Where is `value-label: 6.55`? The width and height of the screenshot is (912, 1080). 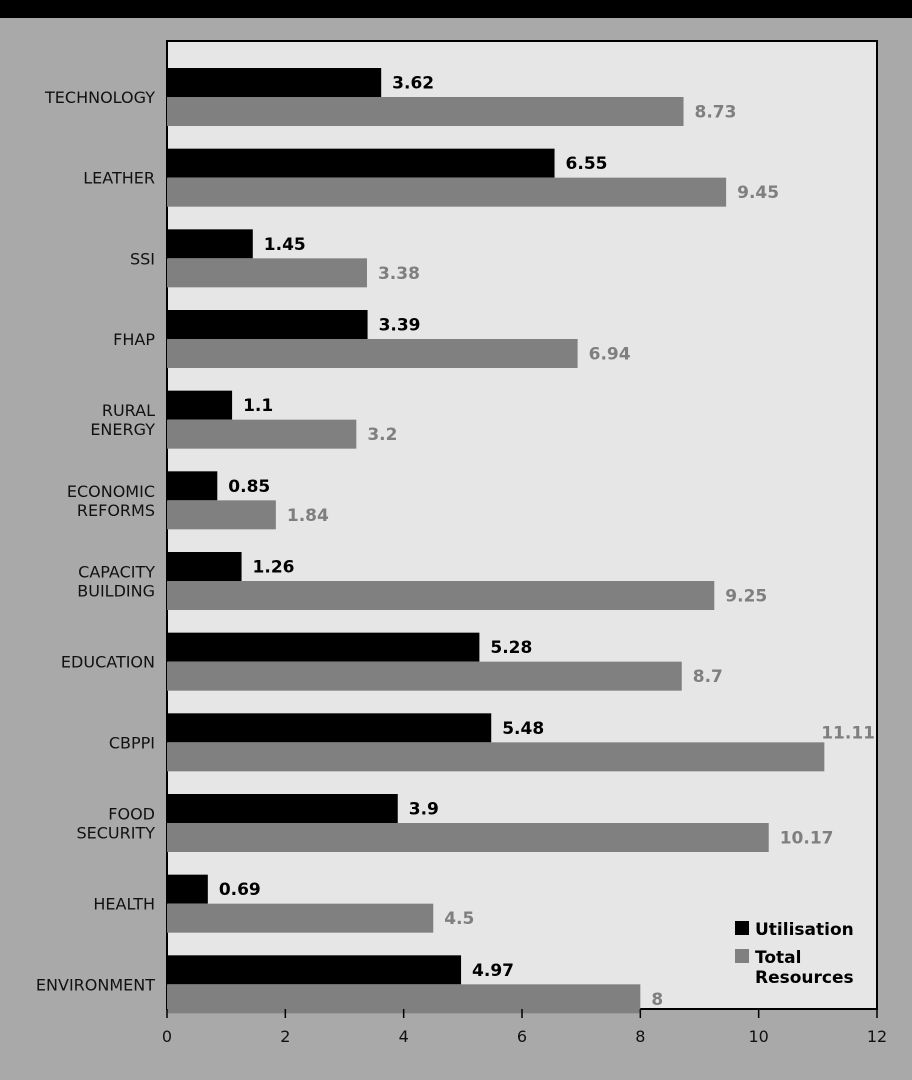 value-label: 6.55 is located at coordinates (587, 164).